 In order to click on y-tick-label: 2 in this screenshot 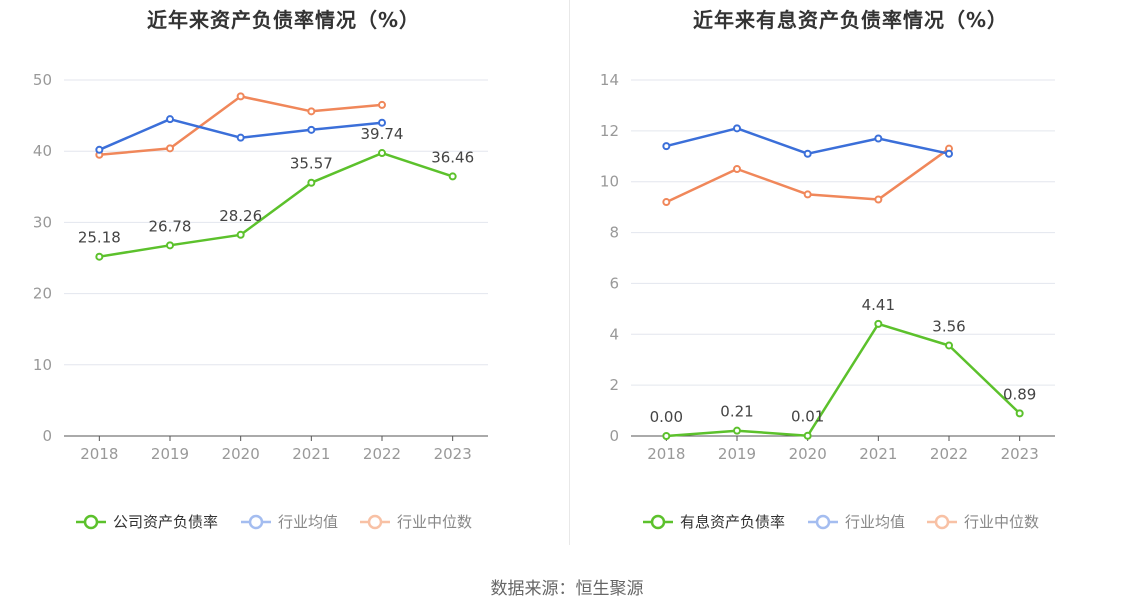, I will do `click(614, 385)`.